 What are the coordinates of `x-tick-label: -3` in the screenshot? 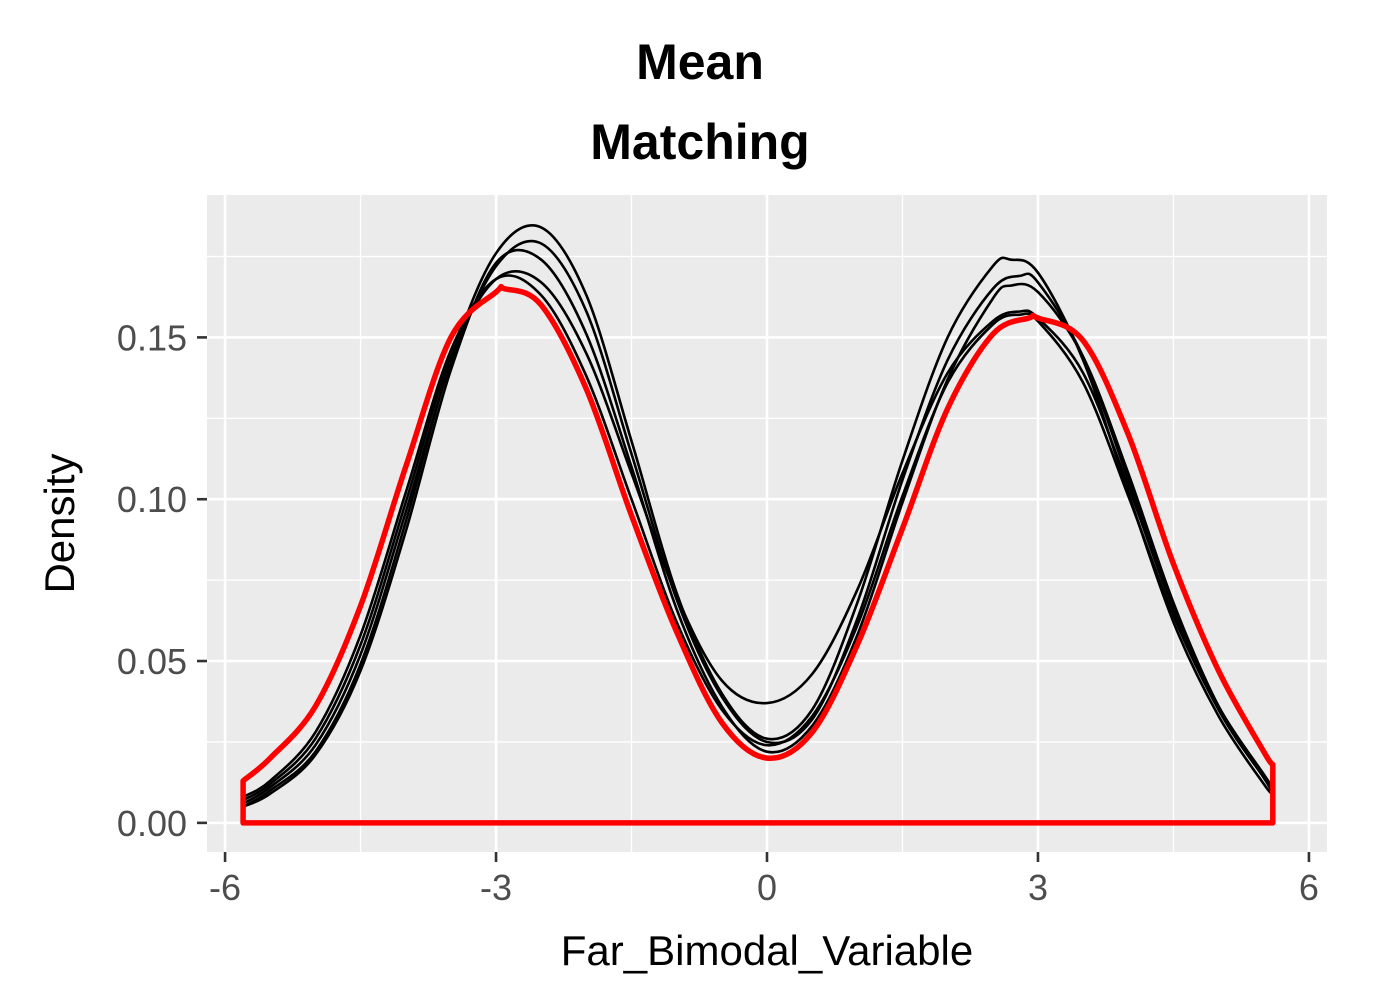 It's located at (496, 887).